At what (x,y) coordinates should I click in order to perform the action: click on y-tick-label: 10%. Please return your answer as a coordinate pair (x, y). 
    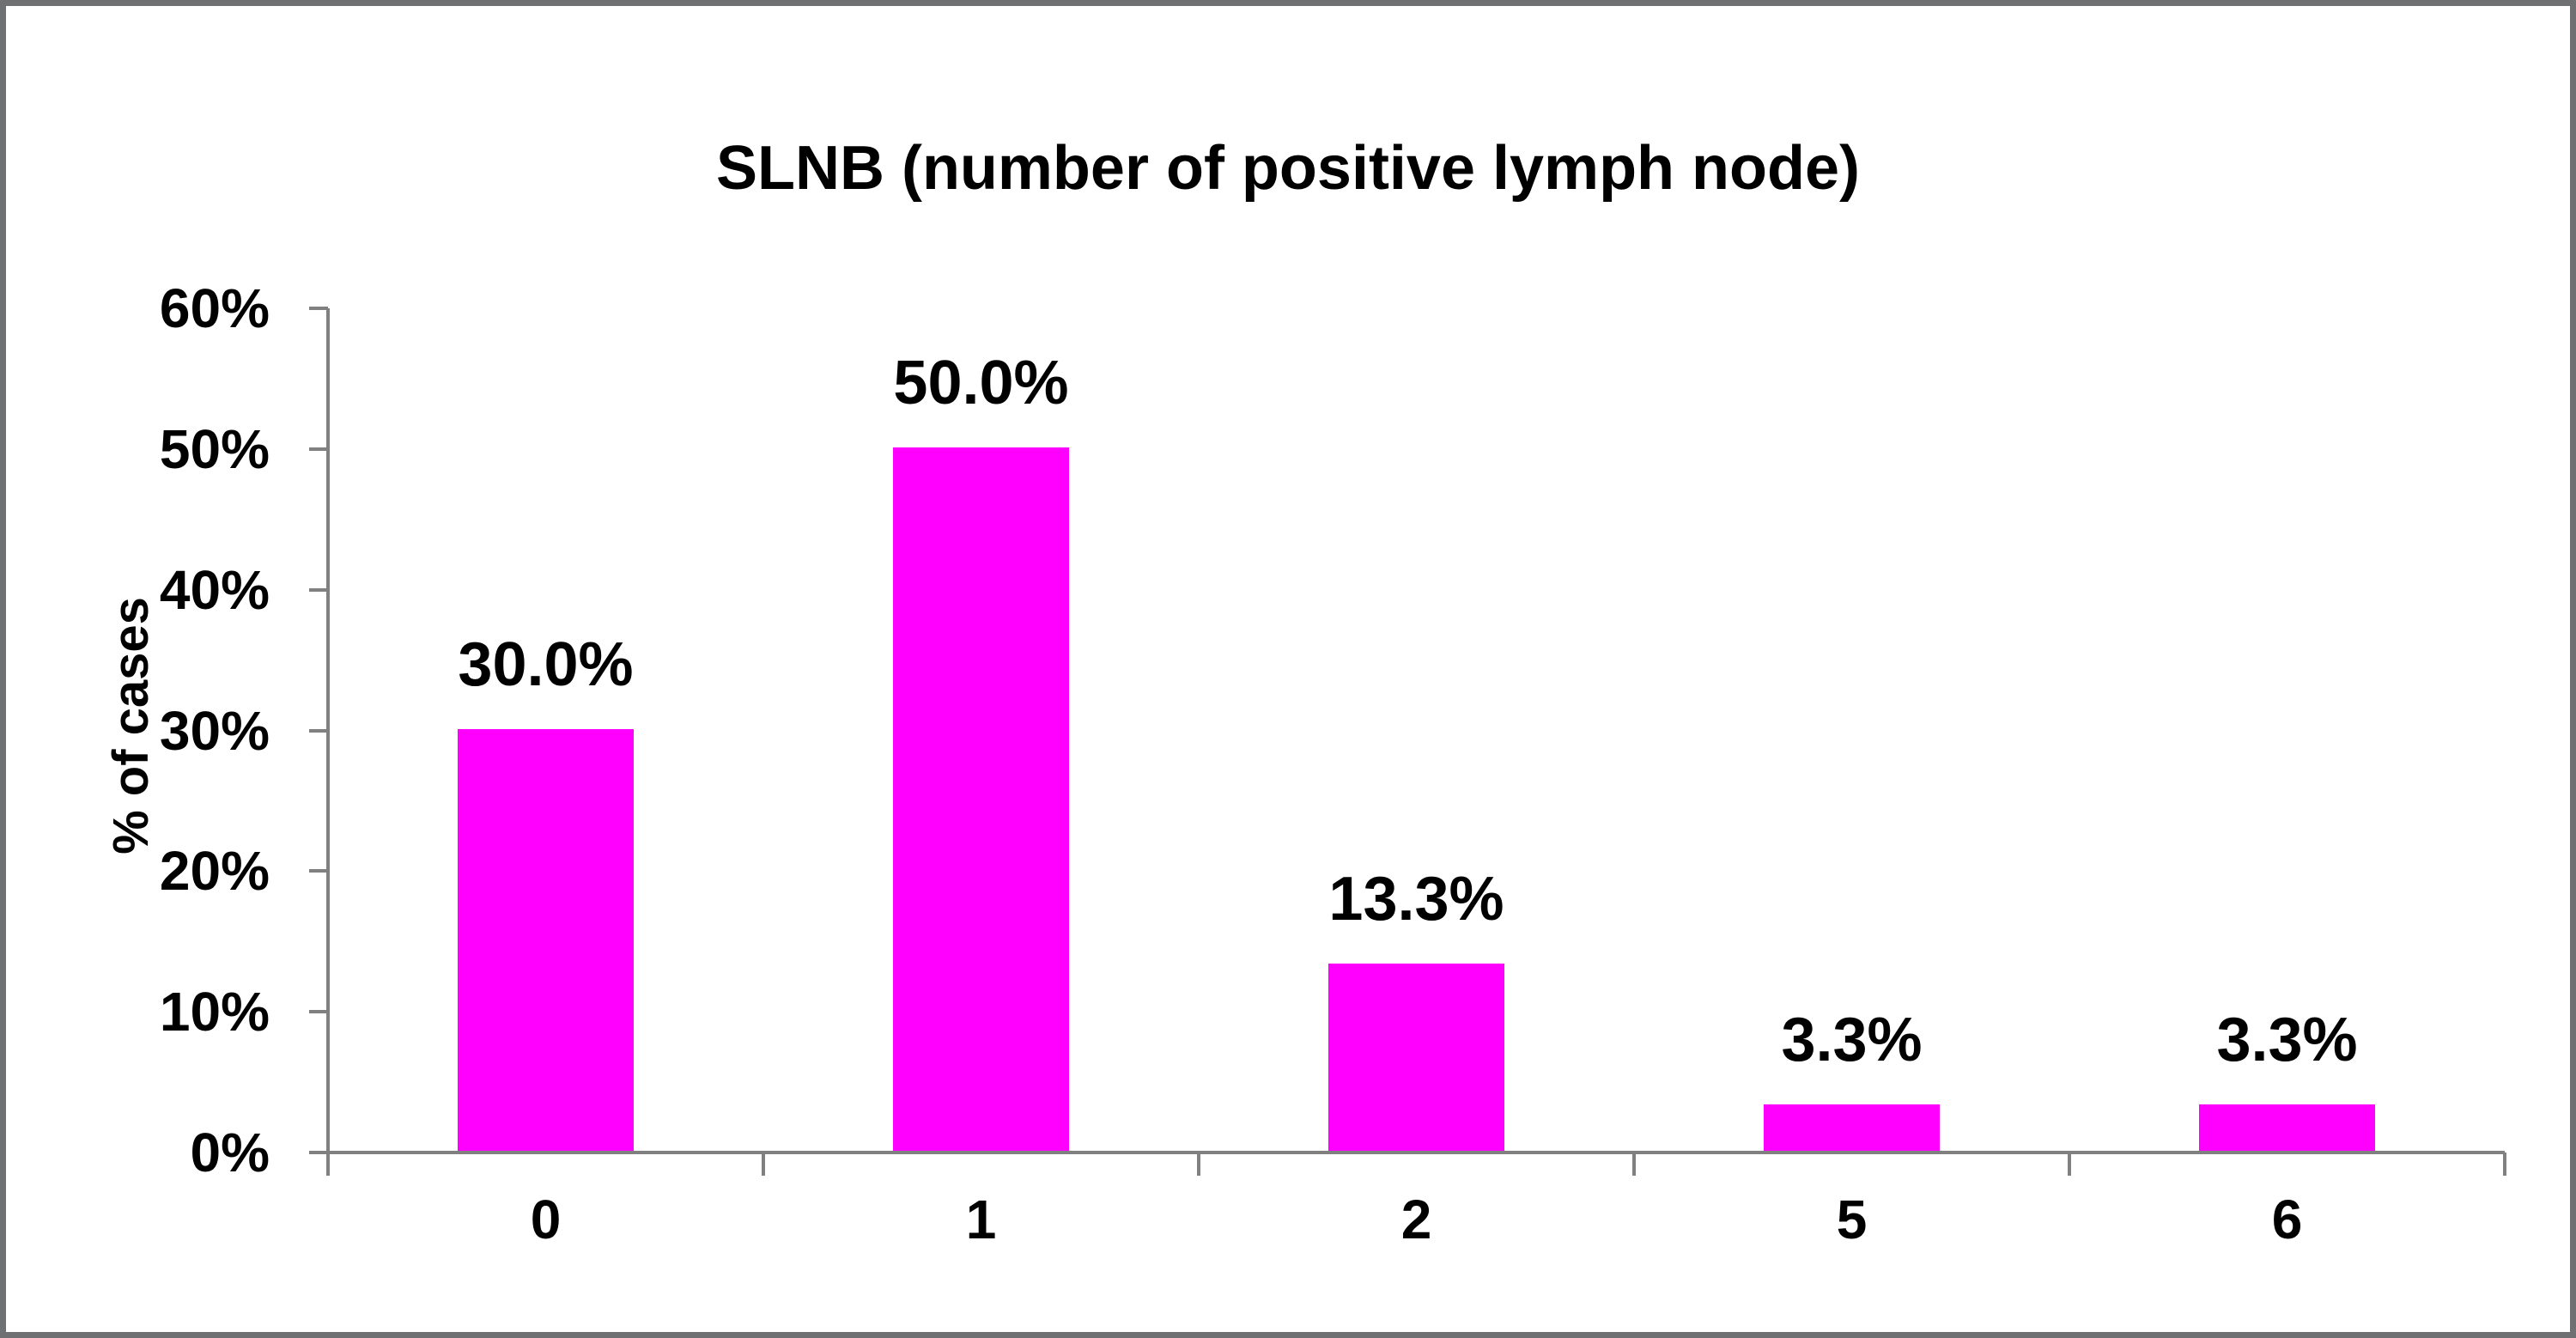
    Looking at the image, I should click on (214, 1012).